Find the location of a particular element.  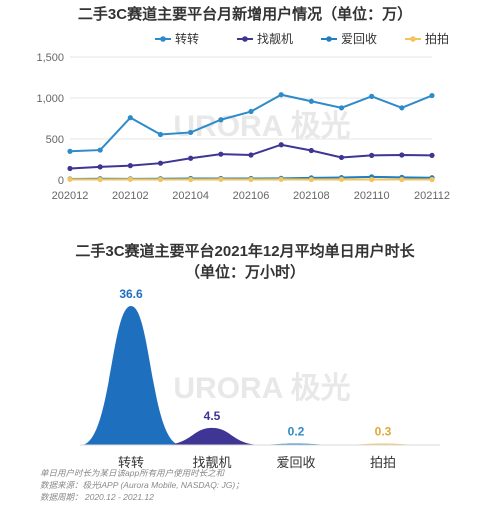

x-tick-label: 202112 is located at coordinates (432, 196).